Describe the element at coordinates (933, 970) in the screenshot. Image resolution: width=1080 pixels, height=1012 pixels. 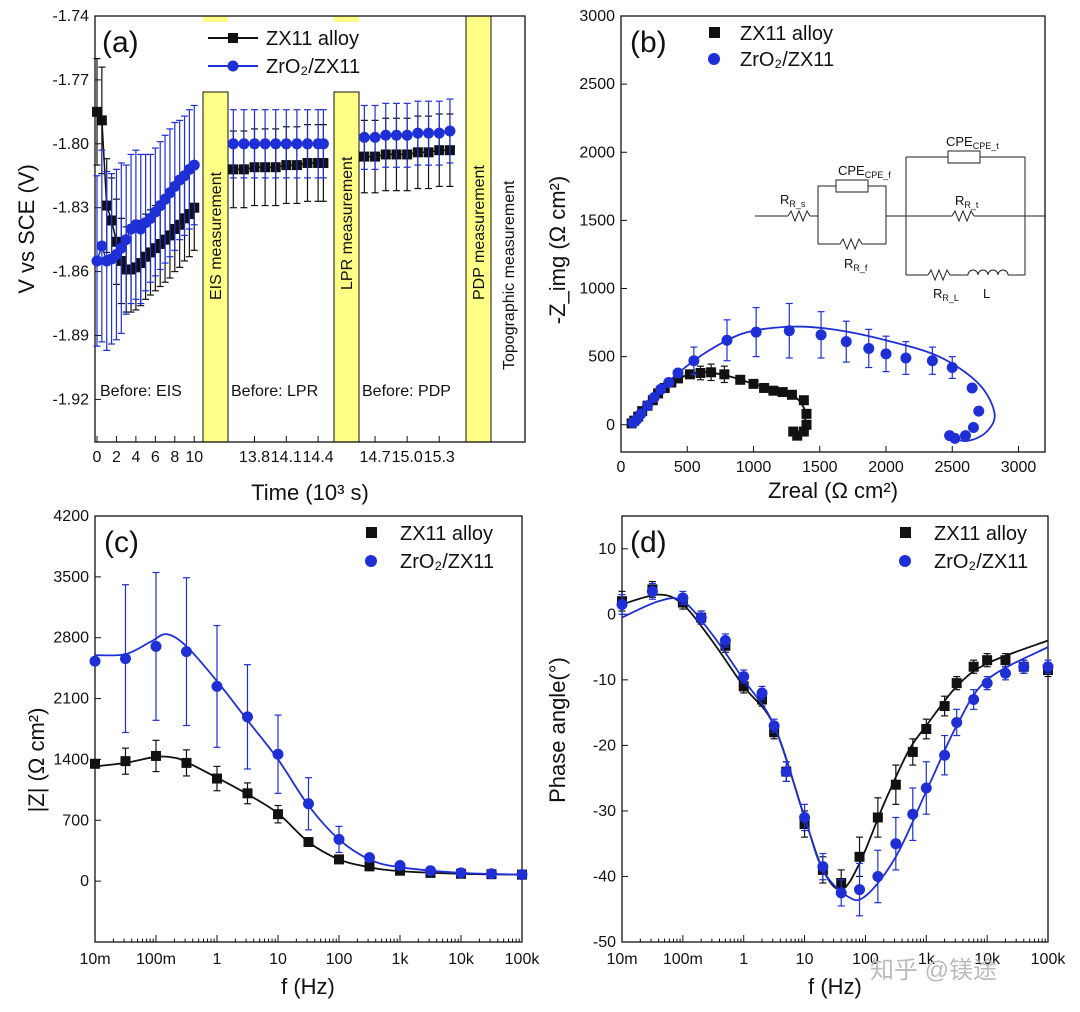
I see `watermark: 知乎 @镁途` at that location.